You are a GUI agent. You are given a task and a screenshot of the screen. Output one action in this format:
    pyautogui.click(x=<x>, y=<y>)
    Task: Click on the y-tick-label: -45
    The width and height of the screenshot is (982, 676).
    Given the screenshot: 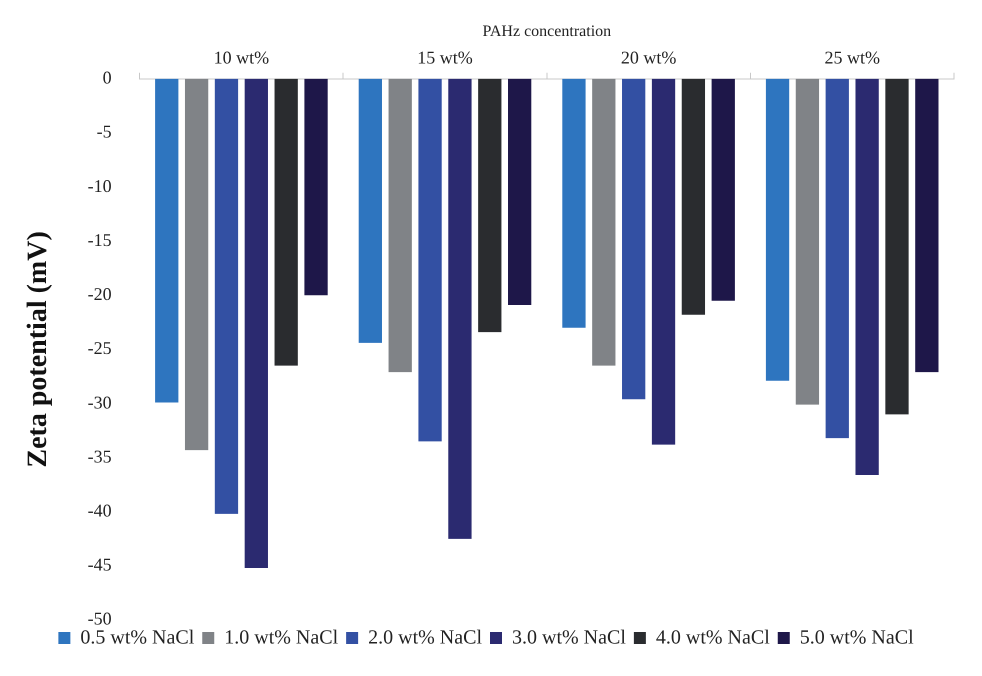 What is the action you would take?
    pyautogui.click(x=100, y=564)
    